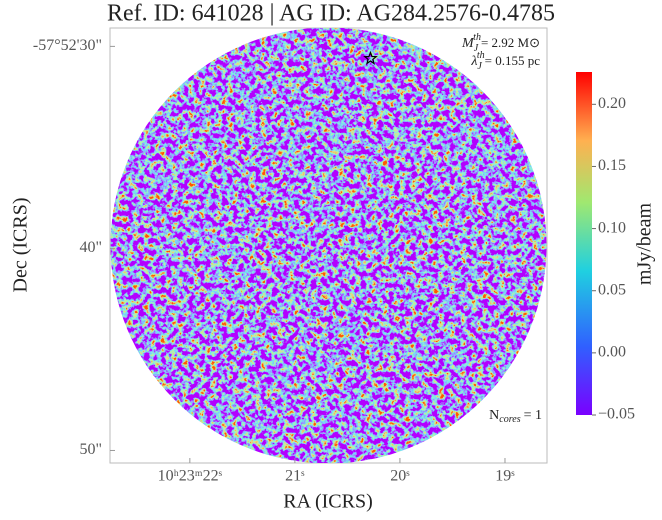  Describe the element at coordinates (612, 103) in the screenshot. I see `colorbar-tick-label: 0.20` at that location.